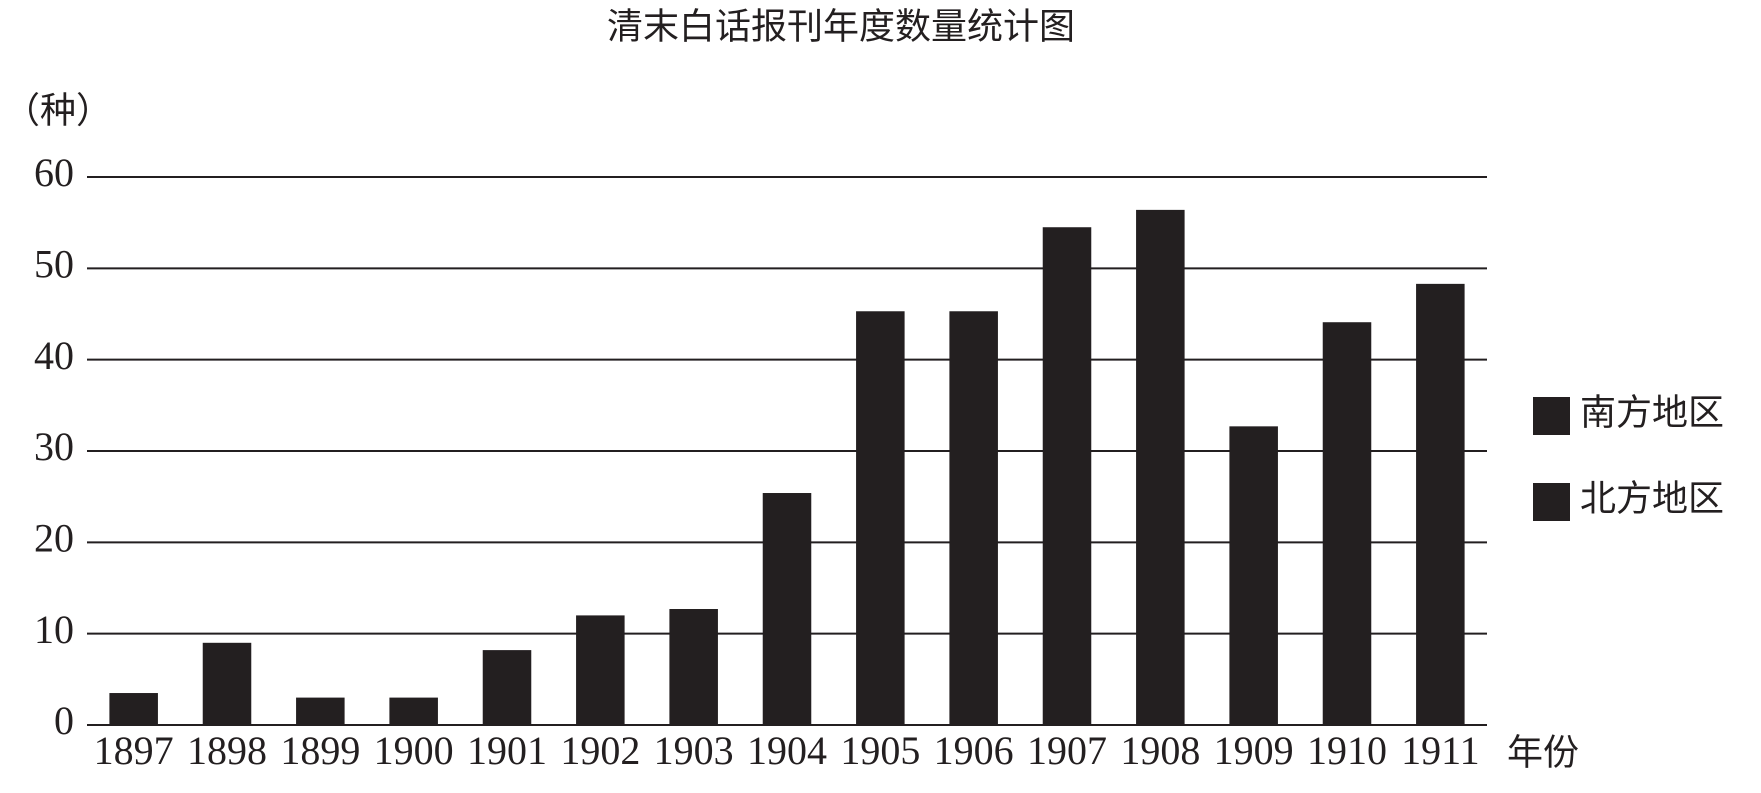 This screenshot has height=793, width=1761. Describe the element at coordinates (841, 26) in the screenshot. I see `chart-title: 清末白话报刊年度数量统计图` at that location.